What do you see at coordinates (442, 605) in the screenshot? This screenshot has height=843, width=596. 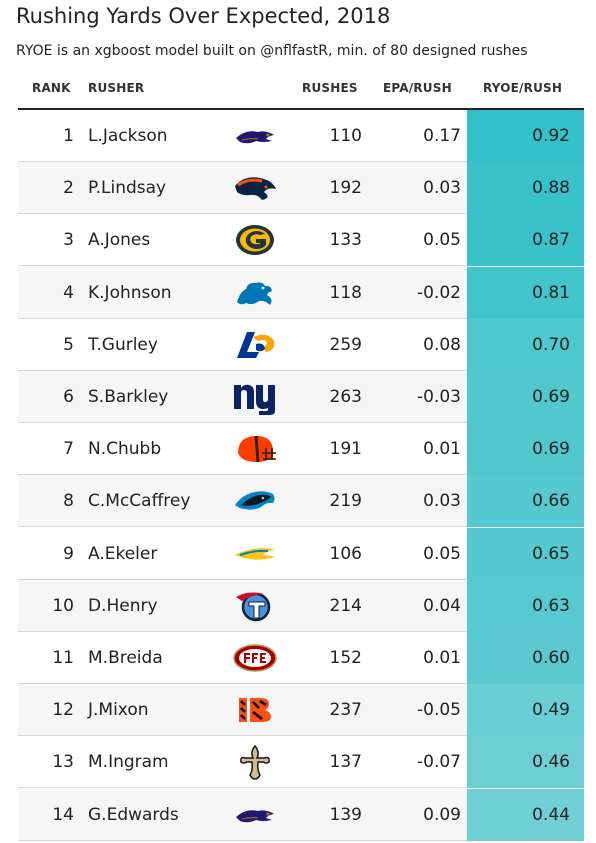 I see `epa-per-rush-cell: 0.04` at bounding box center [442, 605].